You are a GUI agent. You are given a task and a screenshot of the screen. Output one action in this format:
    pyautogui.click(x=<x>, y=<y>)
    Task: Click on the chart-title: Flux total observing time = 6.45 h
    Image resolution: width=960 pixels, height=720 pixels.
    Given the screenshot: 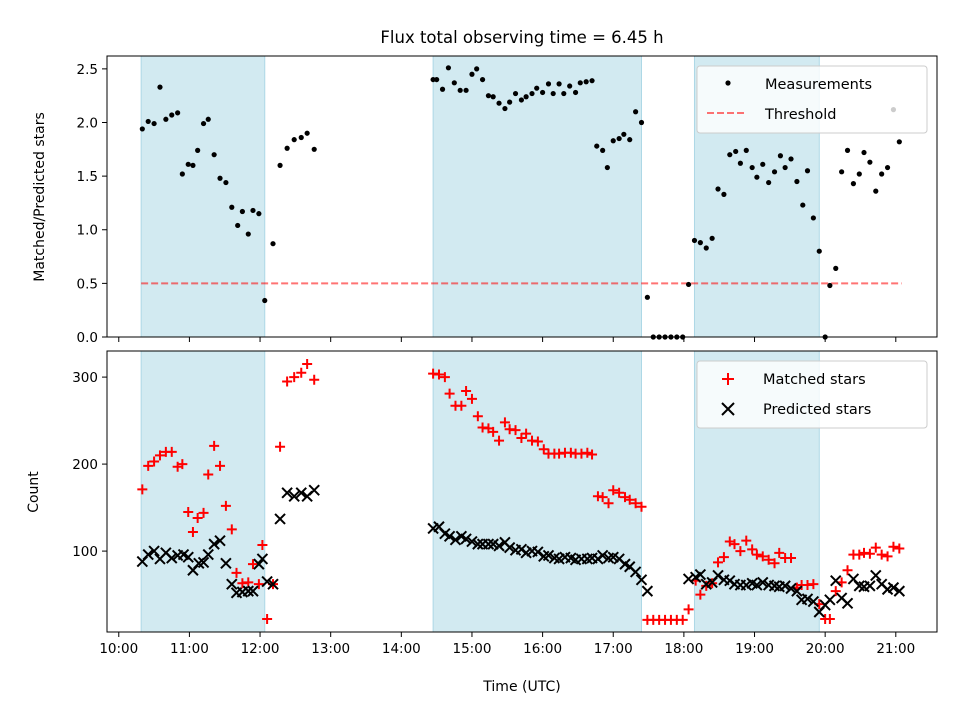 What is the action you would take?
    pyautogui.click(x=521, y=37)
    